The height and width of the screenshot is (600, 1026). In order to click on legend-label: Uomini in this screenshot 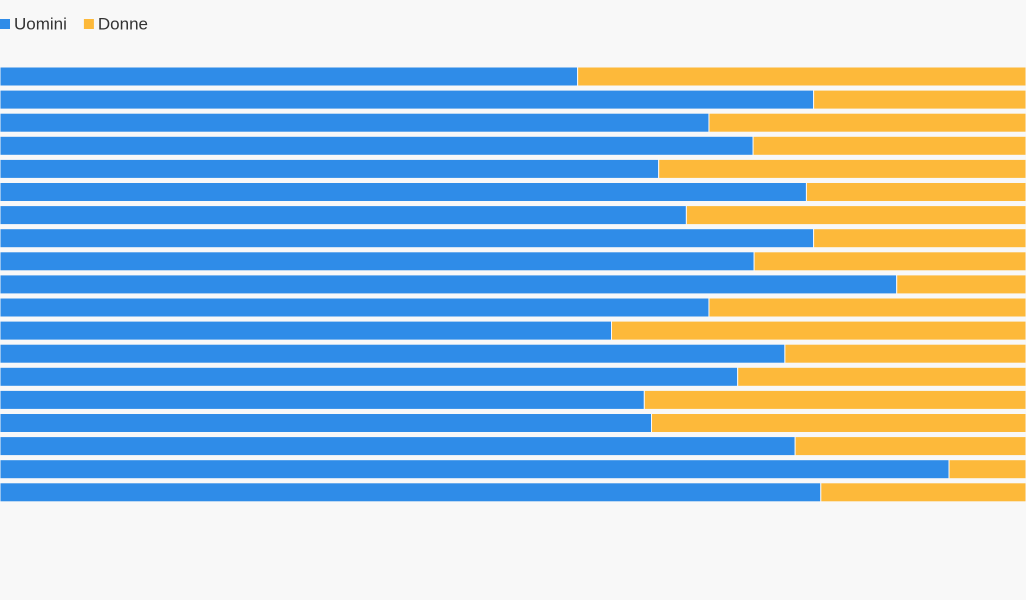, I will do `click(40, 23)`.